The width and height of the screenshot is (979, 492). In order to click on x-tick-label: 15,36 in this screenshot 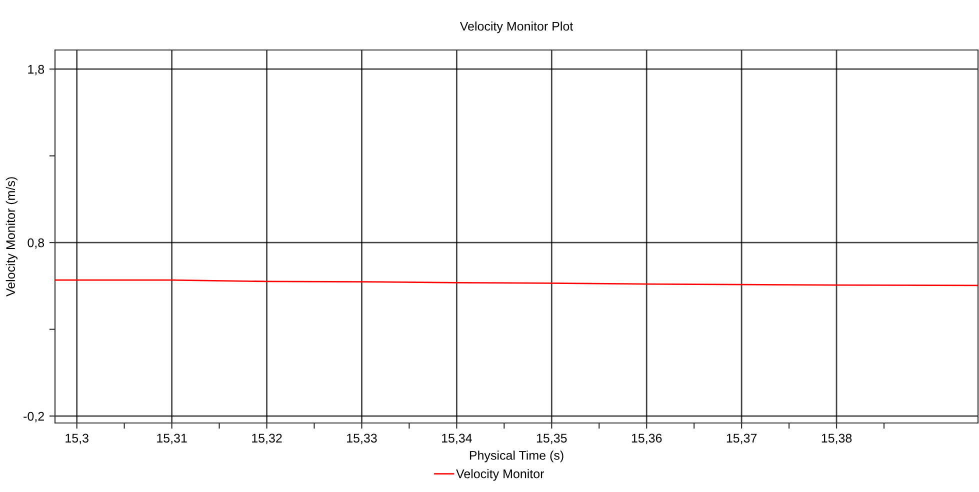, I will do `click(647, 439)`.